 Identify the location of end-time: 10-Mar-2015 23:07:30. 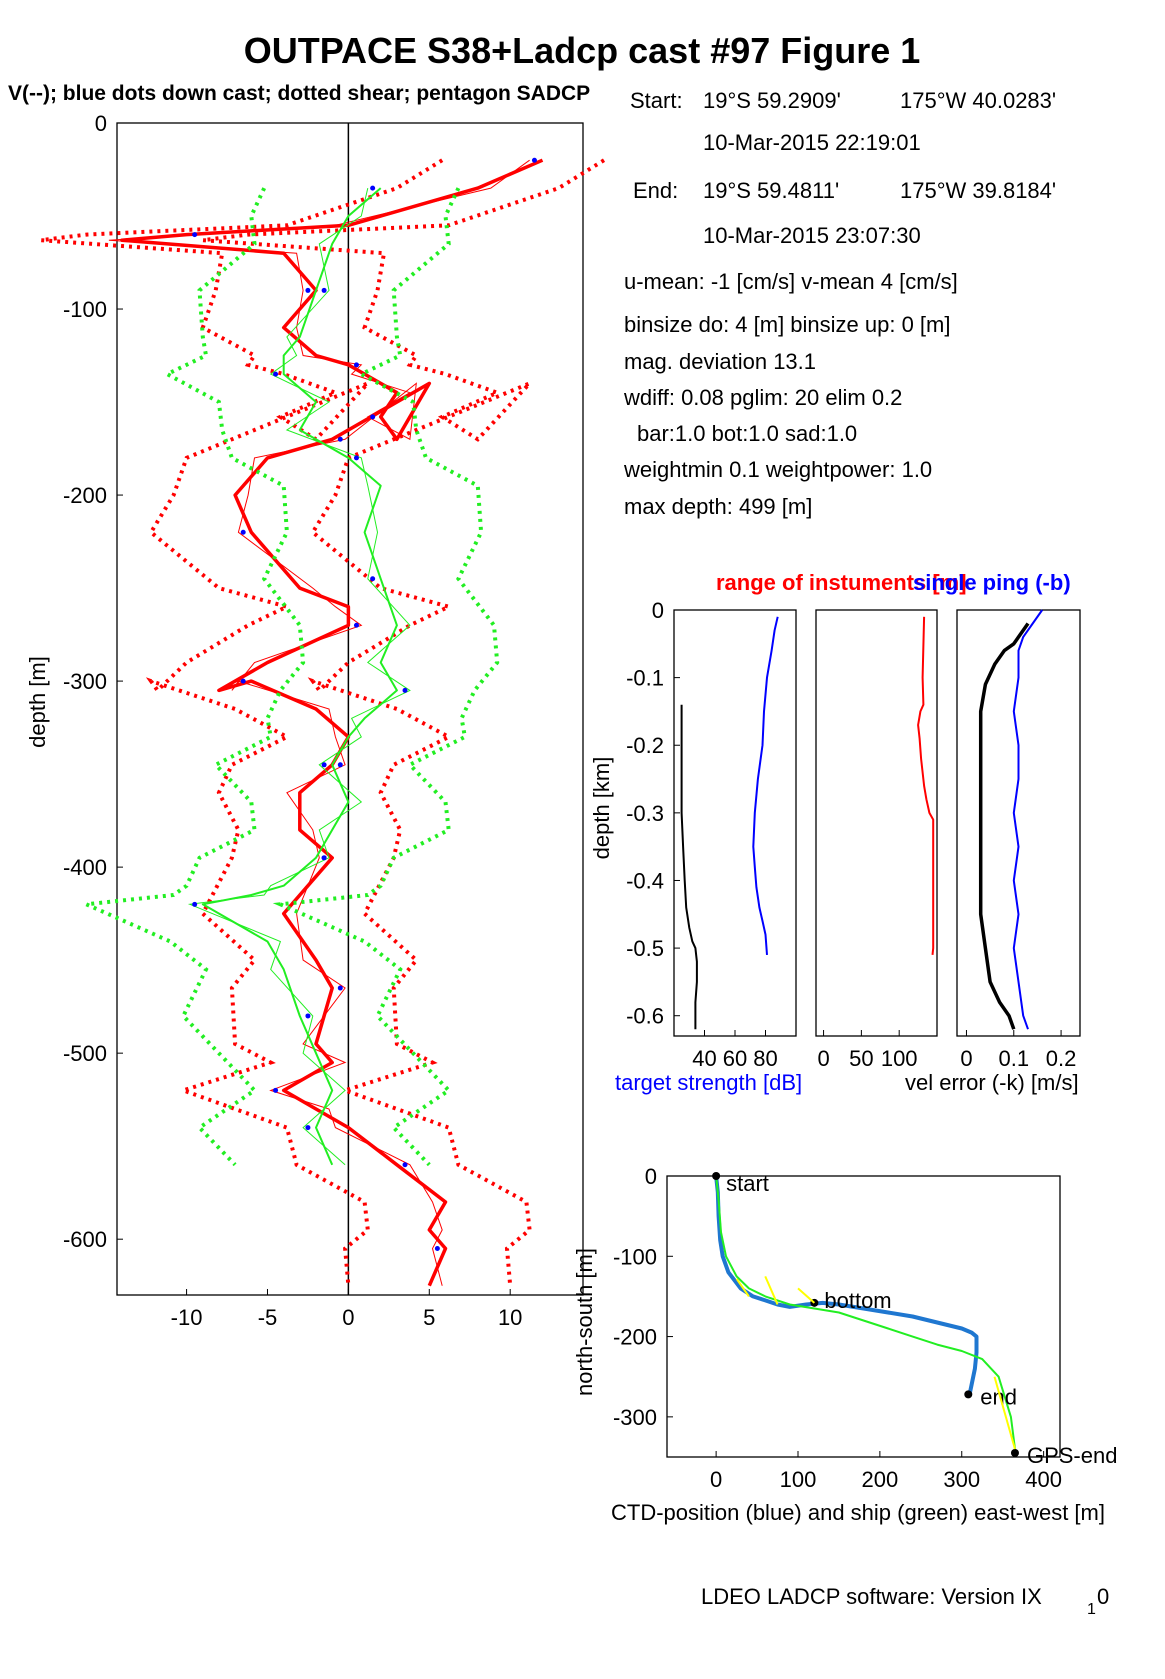
(812, 235).